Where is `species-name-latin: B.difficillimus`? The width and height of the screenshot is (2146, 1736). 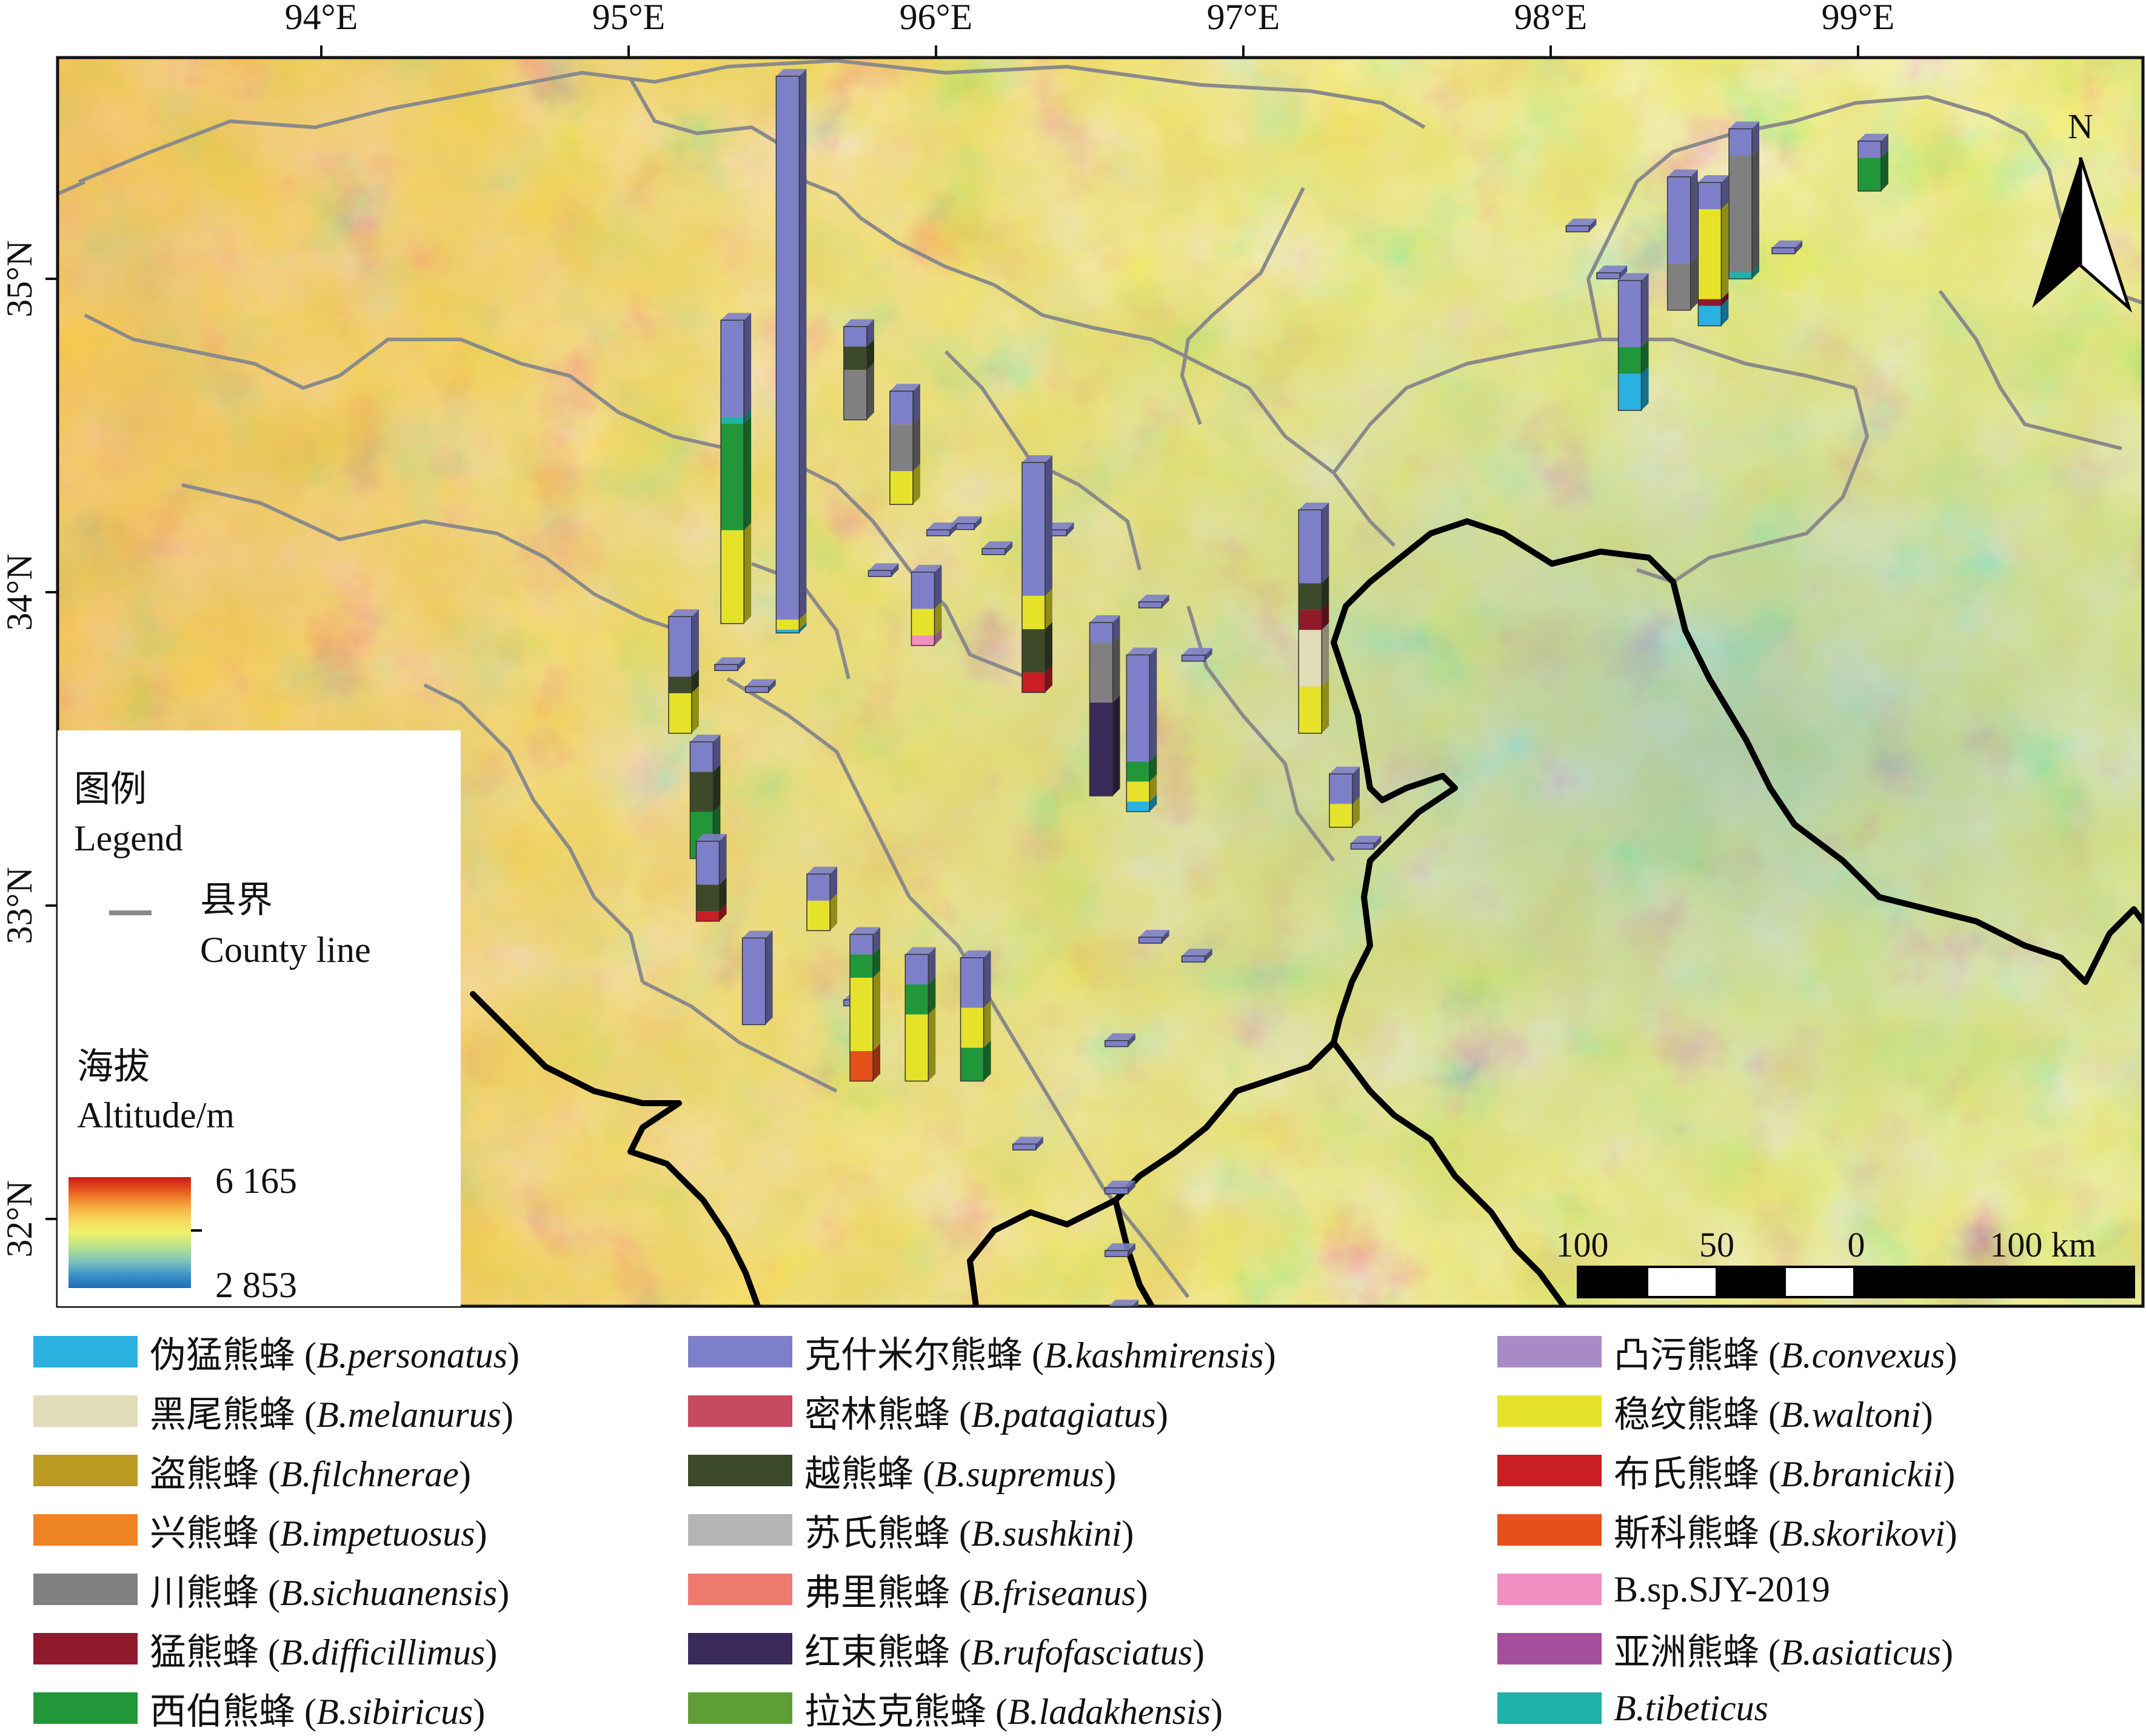 species-name-latin: B.difficillimus is located at coordinates (382, 1652).